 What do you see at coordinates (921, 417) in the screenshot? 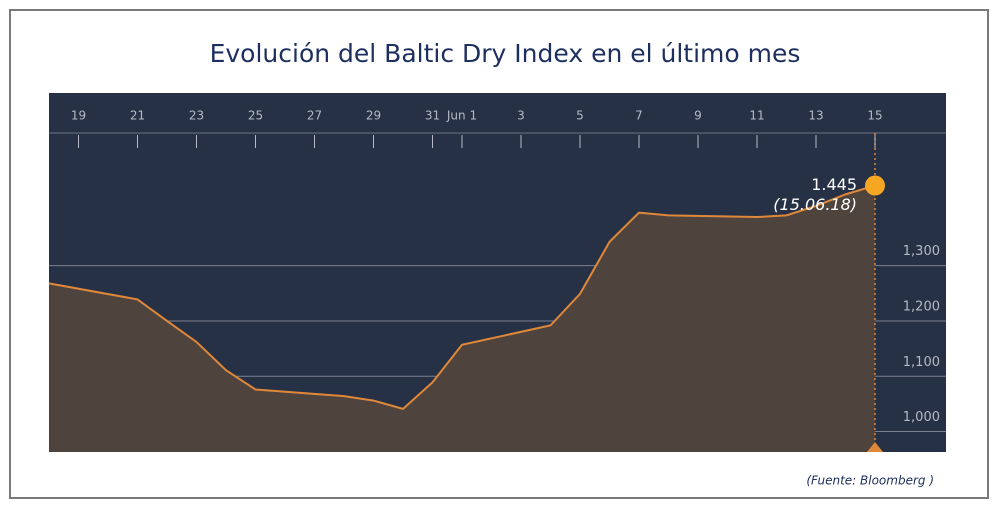
I see `y-tick-label: 1,000` at bounding box center [921, 417].